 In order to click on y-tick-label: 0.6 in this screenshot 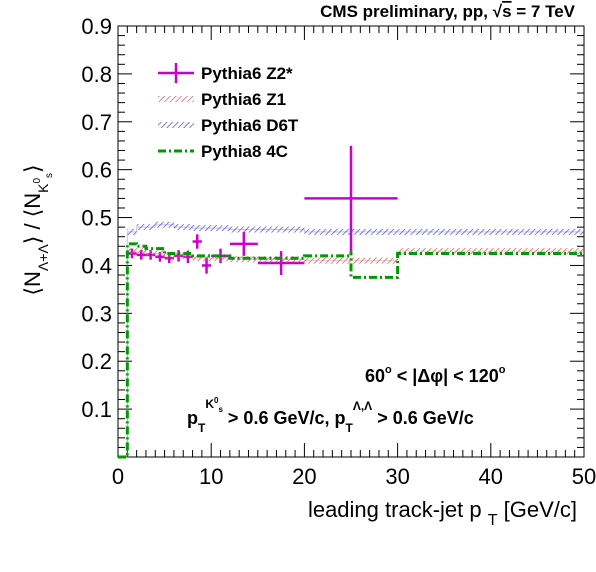, I will do `click(96, 170)`.